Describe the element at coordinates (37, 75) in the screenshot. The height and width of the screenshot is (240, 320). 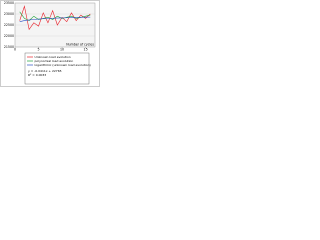
I see `annotation: R² = 0.0033` at that location.